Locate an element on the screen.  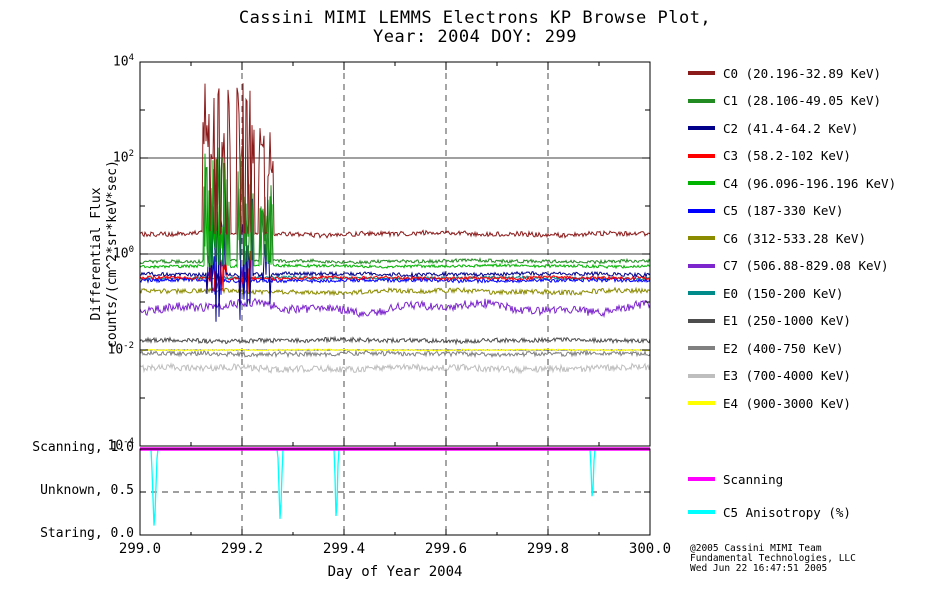
legend-item-C4: C4 (96.096-196.196 KeV) is located at coordinates (792, 183).